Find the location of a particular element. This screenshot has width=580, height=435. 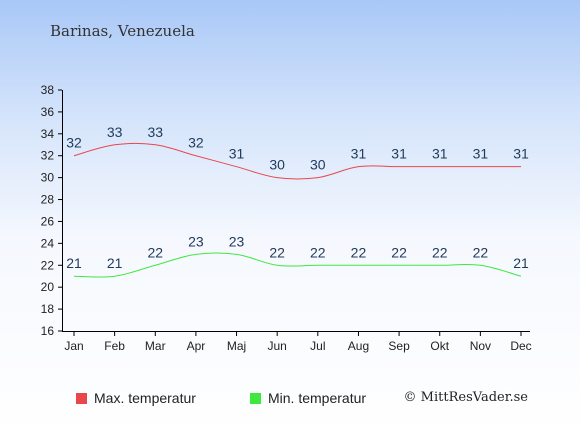

legend-item-max: Max. temperatur is located at coordinates (136, 398).